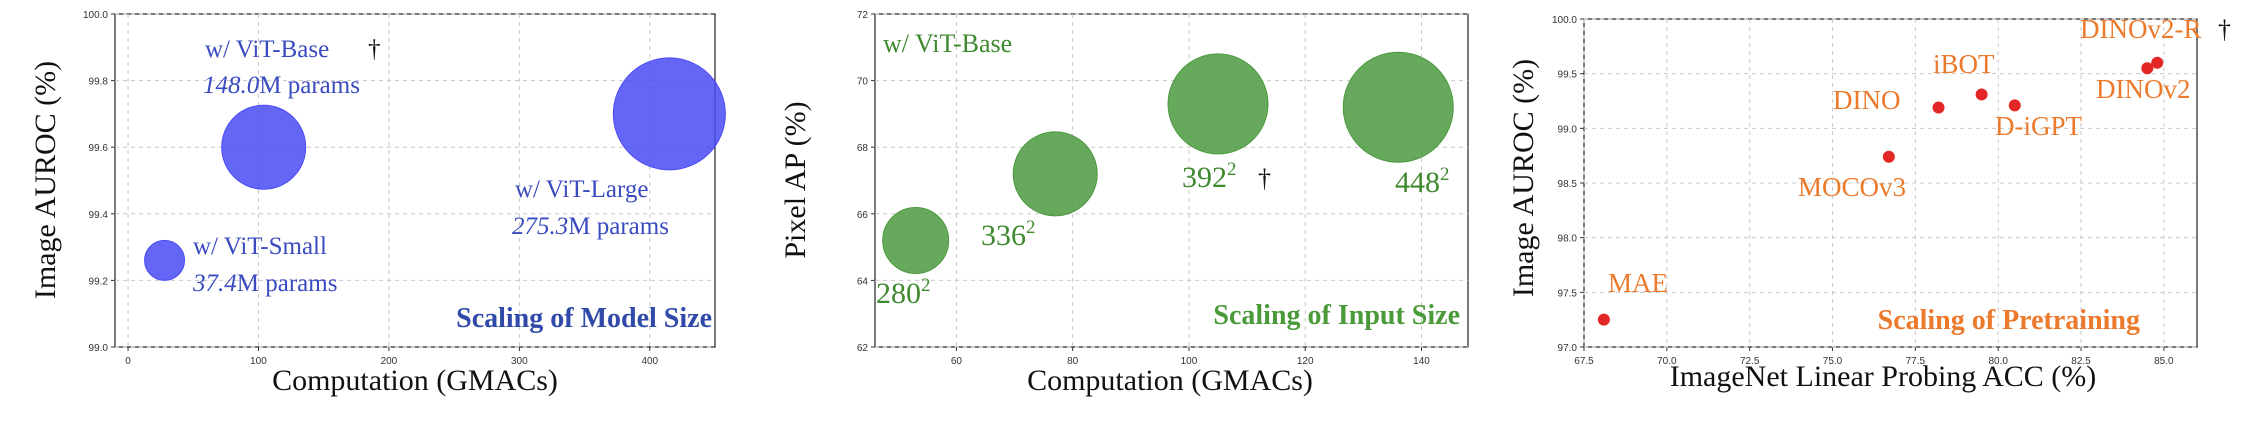 The width and height of the screenshot is (2260, 435). I want to click on x-tick-label: 300, so click(519, 361).